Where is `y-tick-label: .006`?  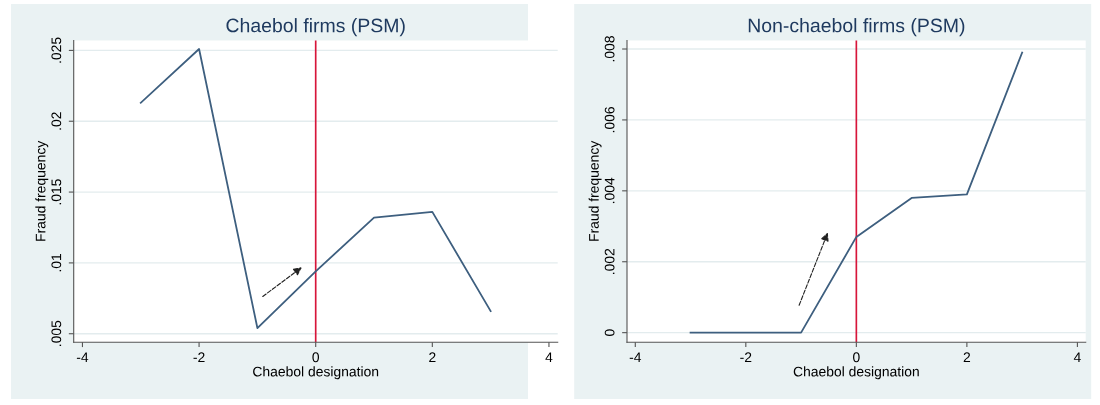 y-tick-label: .006 is located at coordinates (609, 120).